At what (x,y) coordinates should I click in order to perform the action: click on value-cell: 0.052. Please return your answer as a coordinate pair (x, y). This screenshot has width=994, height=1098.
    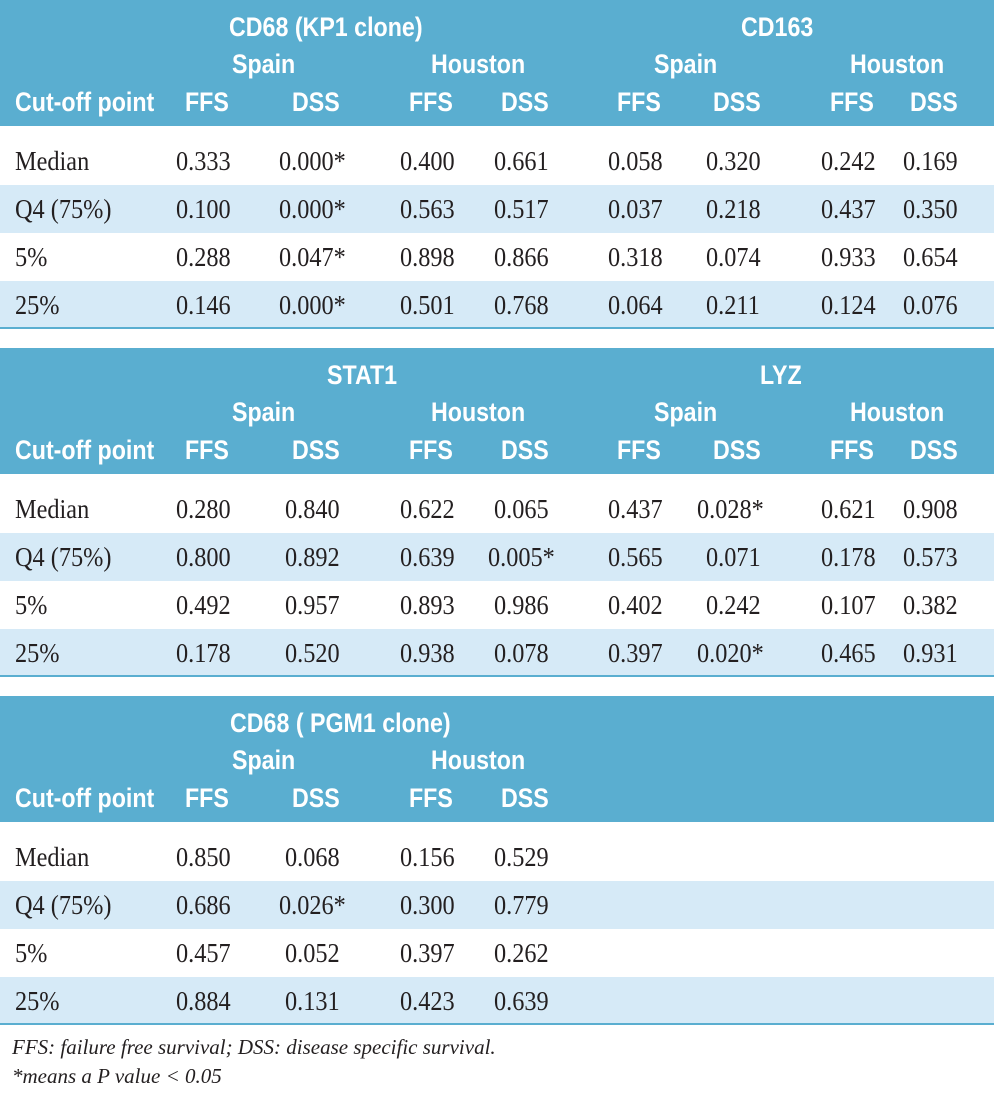
    Looking at the image, I should click on (312, 953).